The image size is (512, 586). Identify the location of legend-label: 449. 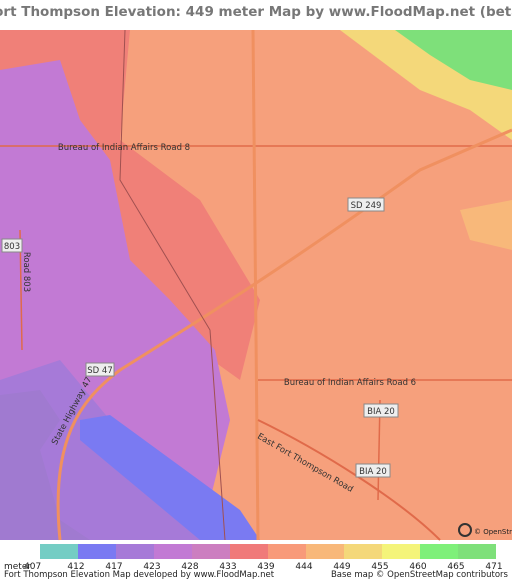
(341, 567).